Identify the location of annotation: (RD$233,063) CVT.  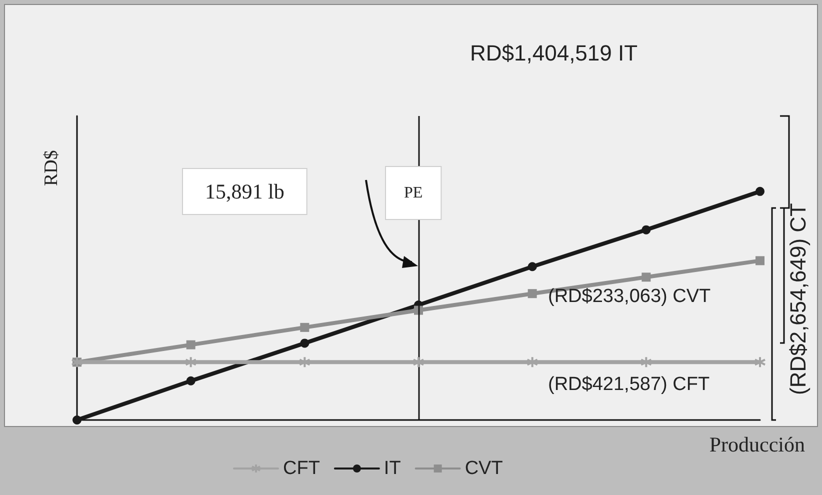
(630, 296).